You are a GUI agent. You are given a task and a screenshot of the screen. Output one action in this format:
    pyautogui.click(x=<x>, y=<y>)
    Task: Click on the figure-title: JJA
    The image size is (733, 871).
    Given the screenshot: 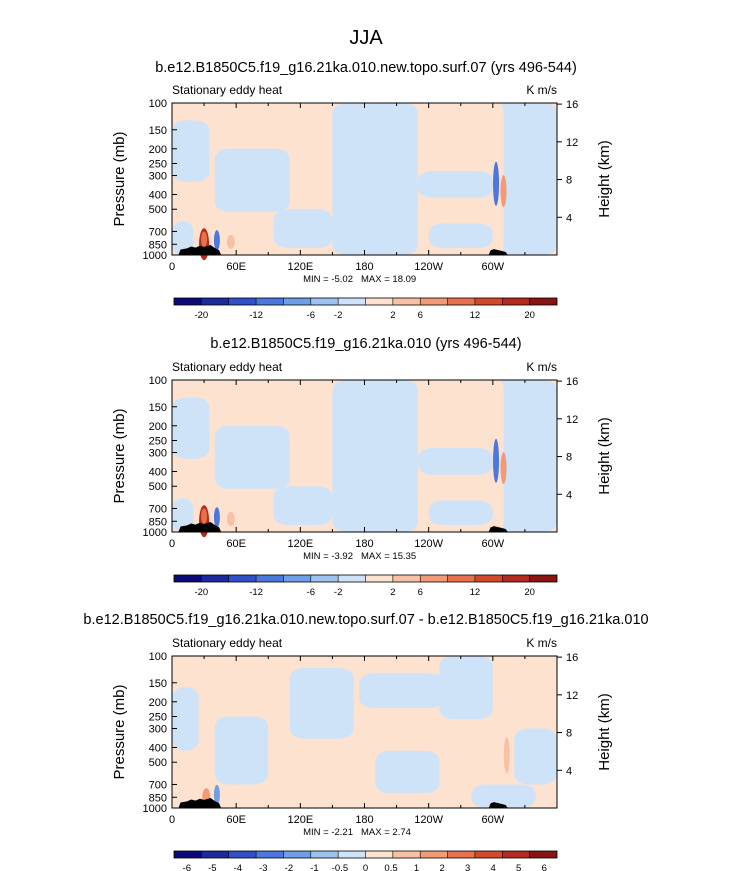 What is the action you would take?
    pyautogui.click(x=366, y=38)
    